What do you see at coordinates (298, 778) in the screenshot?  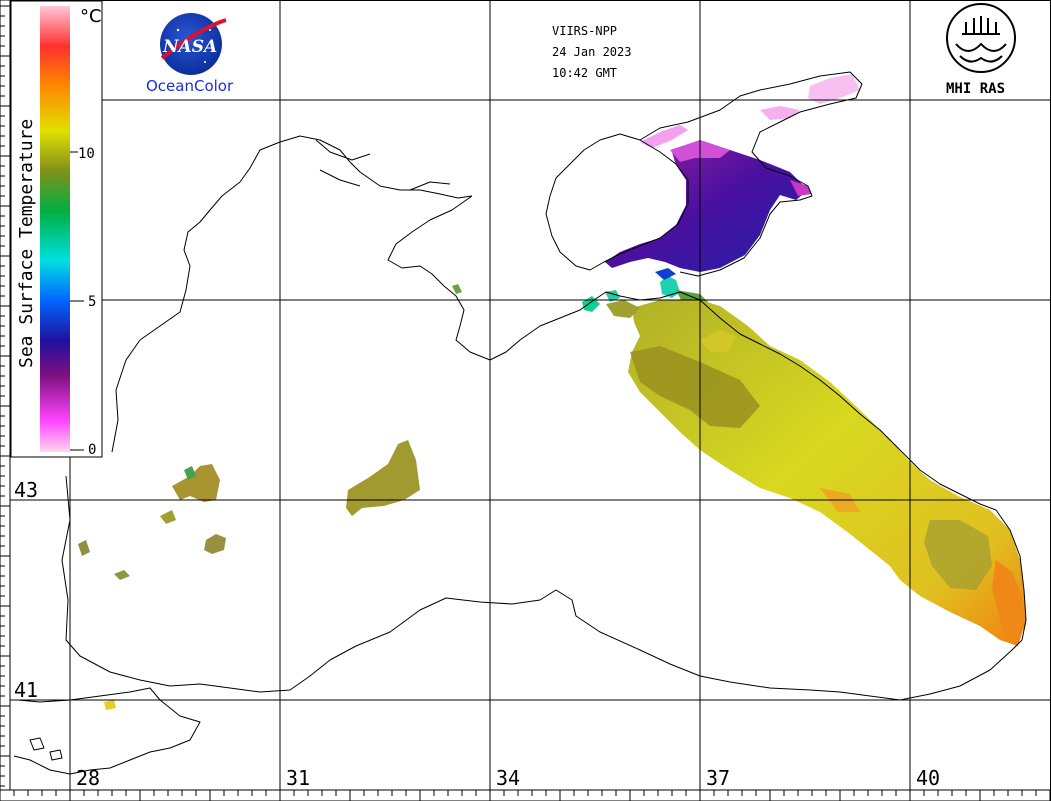 I see `lon-label-31: 31` at bounding box center [298, 778].